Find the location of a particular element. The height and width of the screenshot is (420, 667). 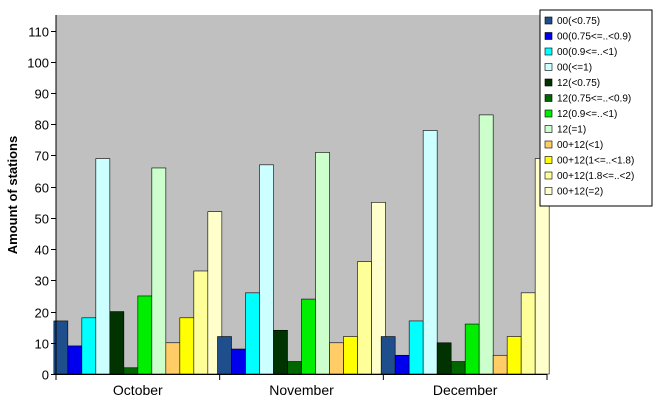

y-tick-label: 100 is located at coordinates (38, 63).